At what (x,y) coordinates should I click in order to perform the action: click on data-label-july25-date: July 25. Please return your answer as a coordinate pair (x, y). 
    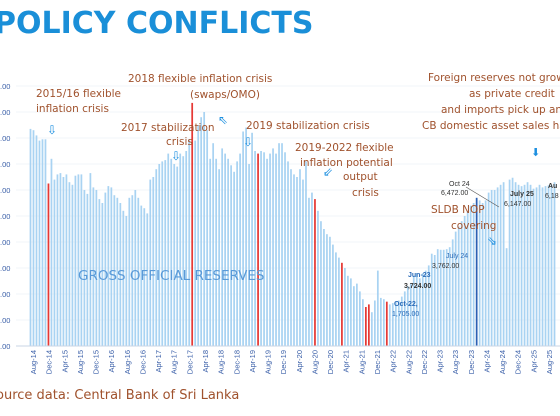
    Looking at the image, I should click on (522, 194).